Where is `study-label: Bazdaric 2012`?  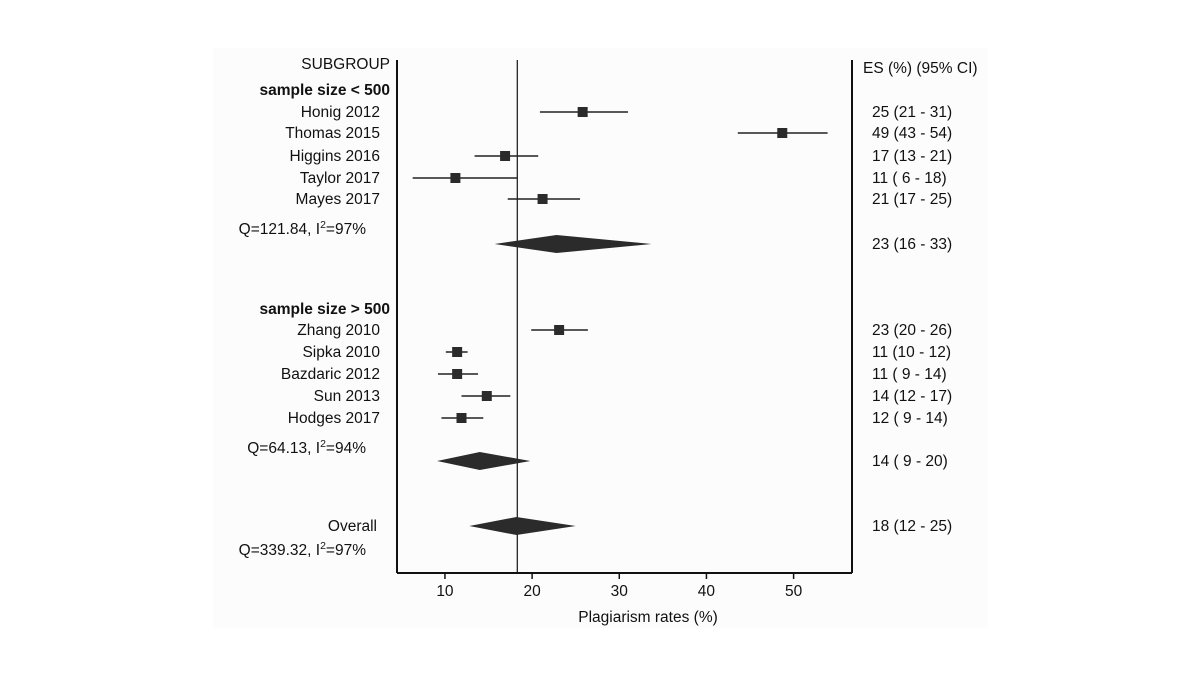 study-label: Bazdaric 2012 is located at coordinates (330, 374).